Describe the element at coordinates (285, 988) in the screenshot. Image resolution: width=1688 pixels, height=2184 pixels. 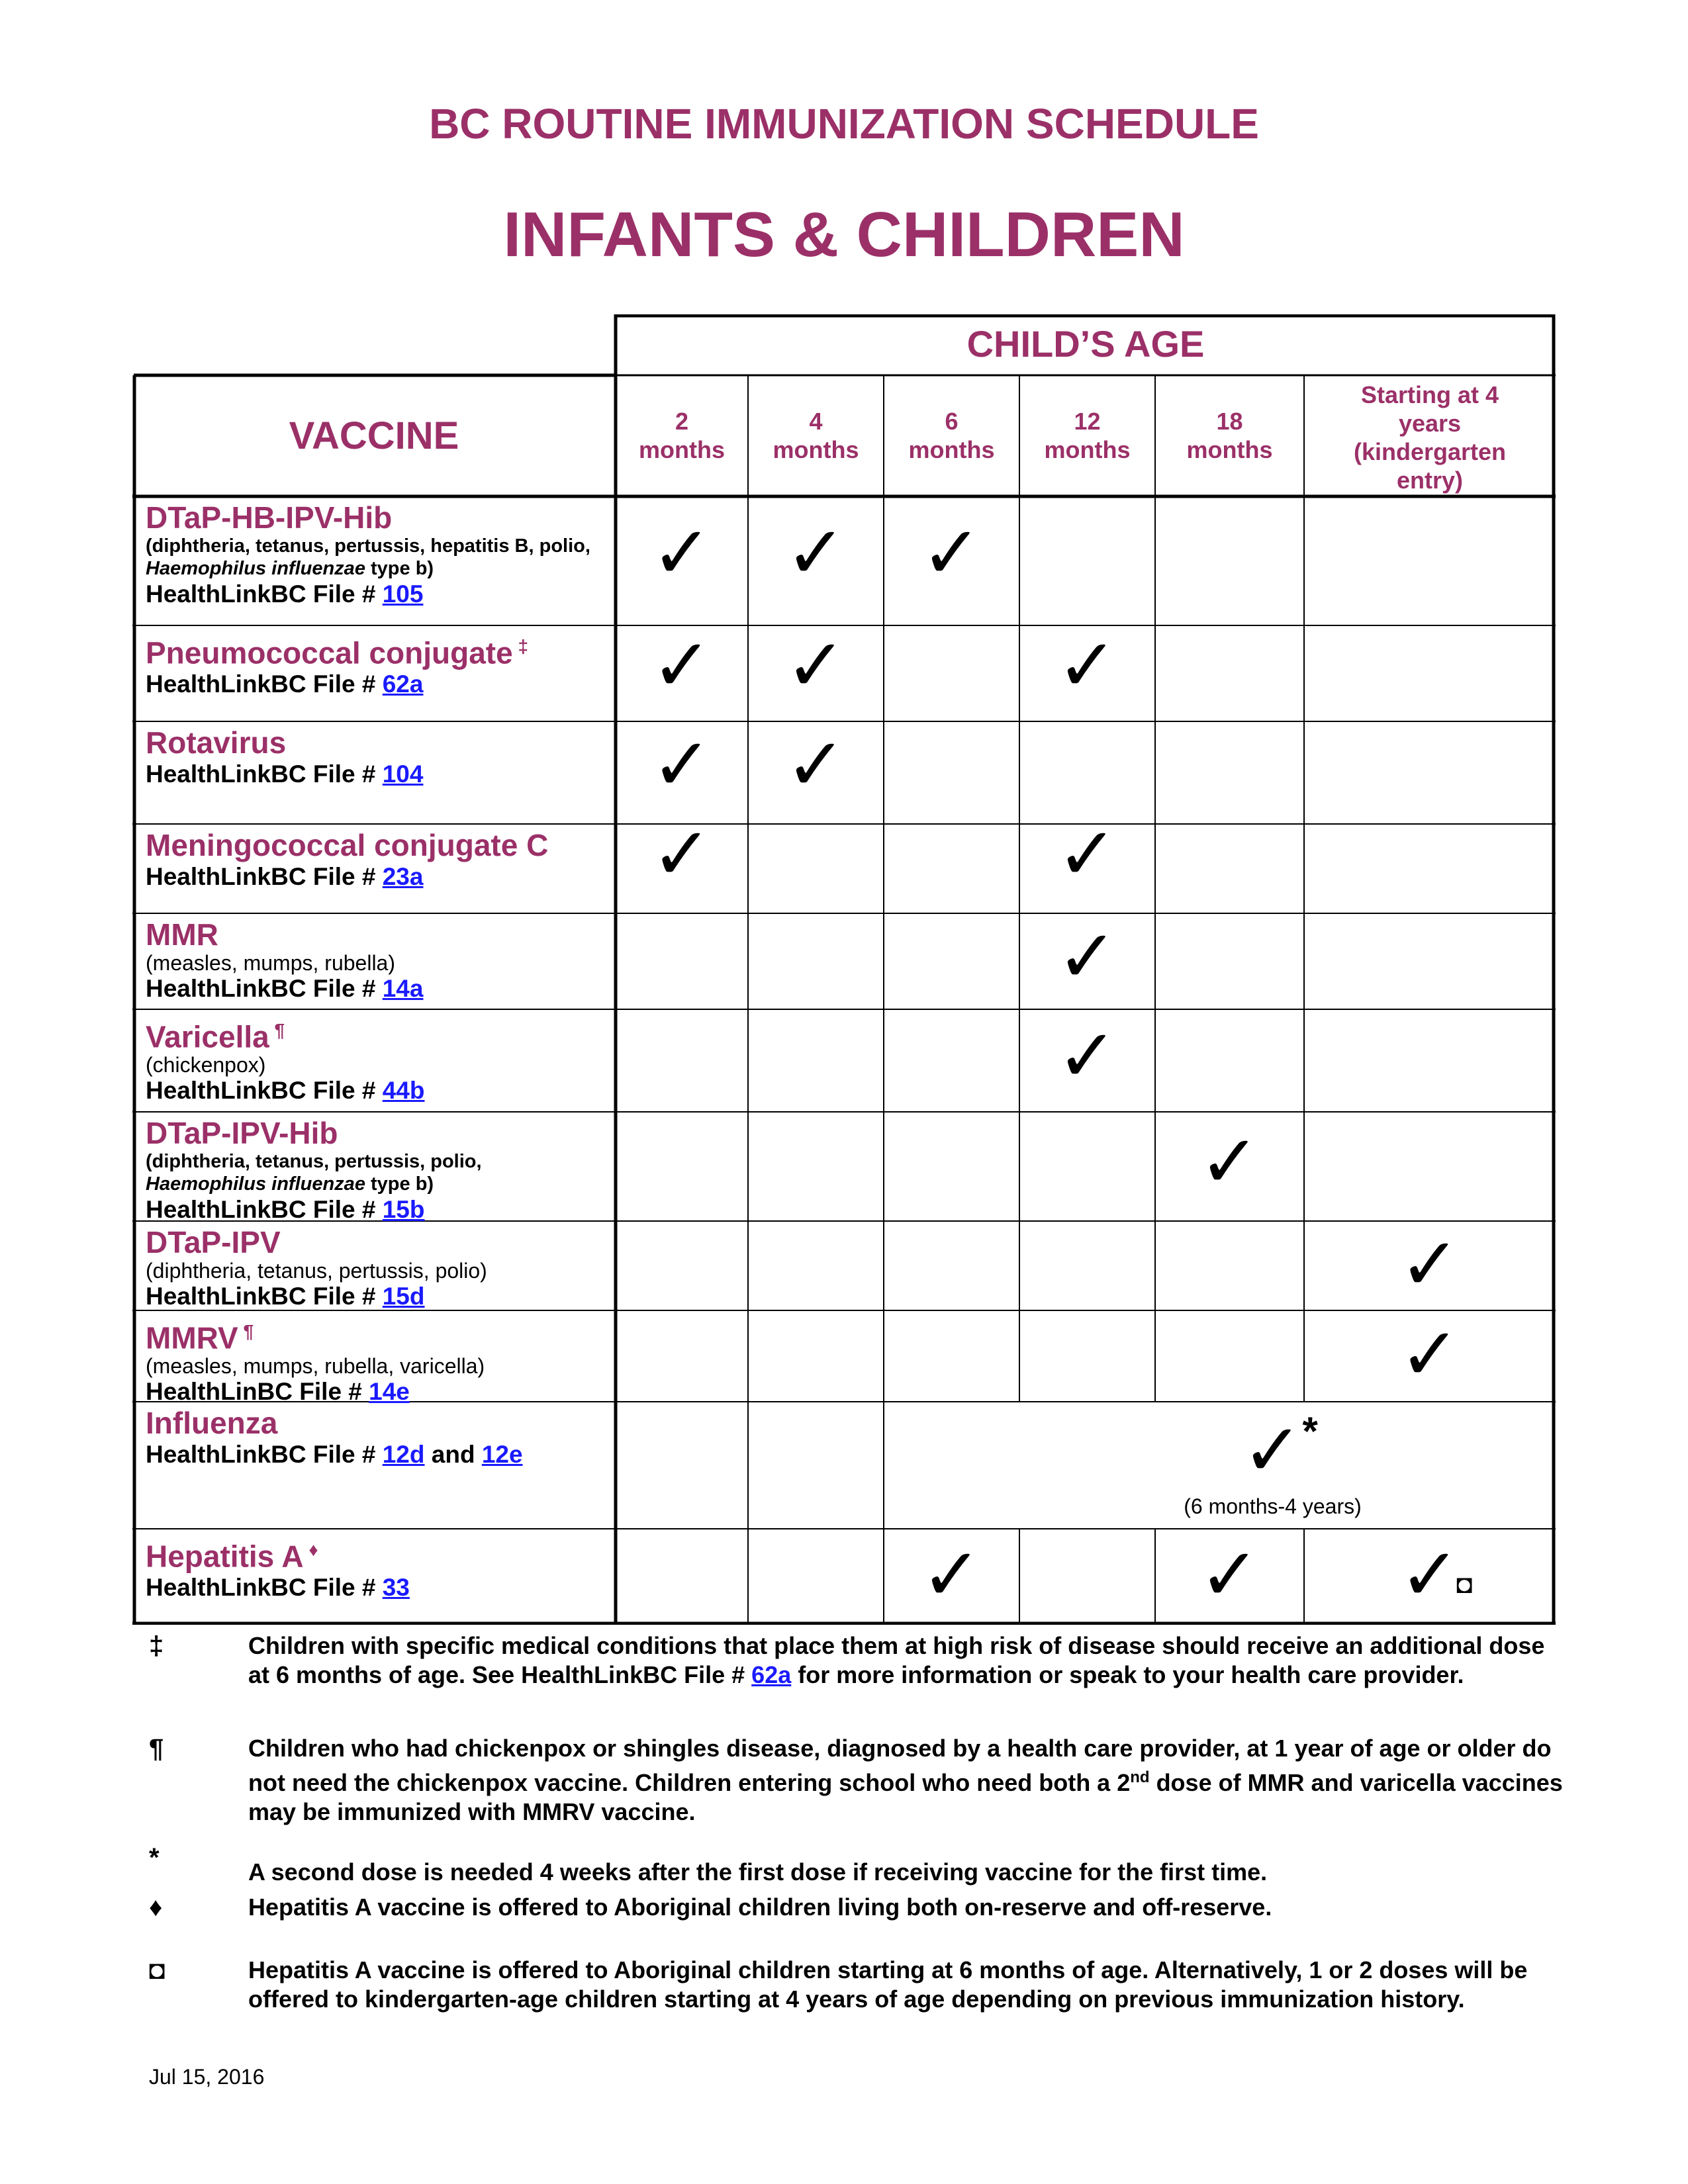
I see `healthlink-file: HealthLinkBC File # 14a` at that location.